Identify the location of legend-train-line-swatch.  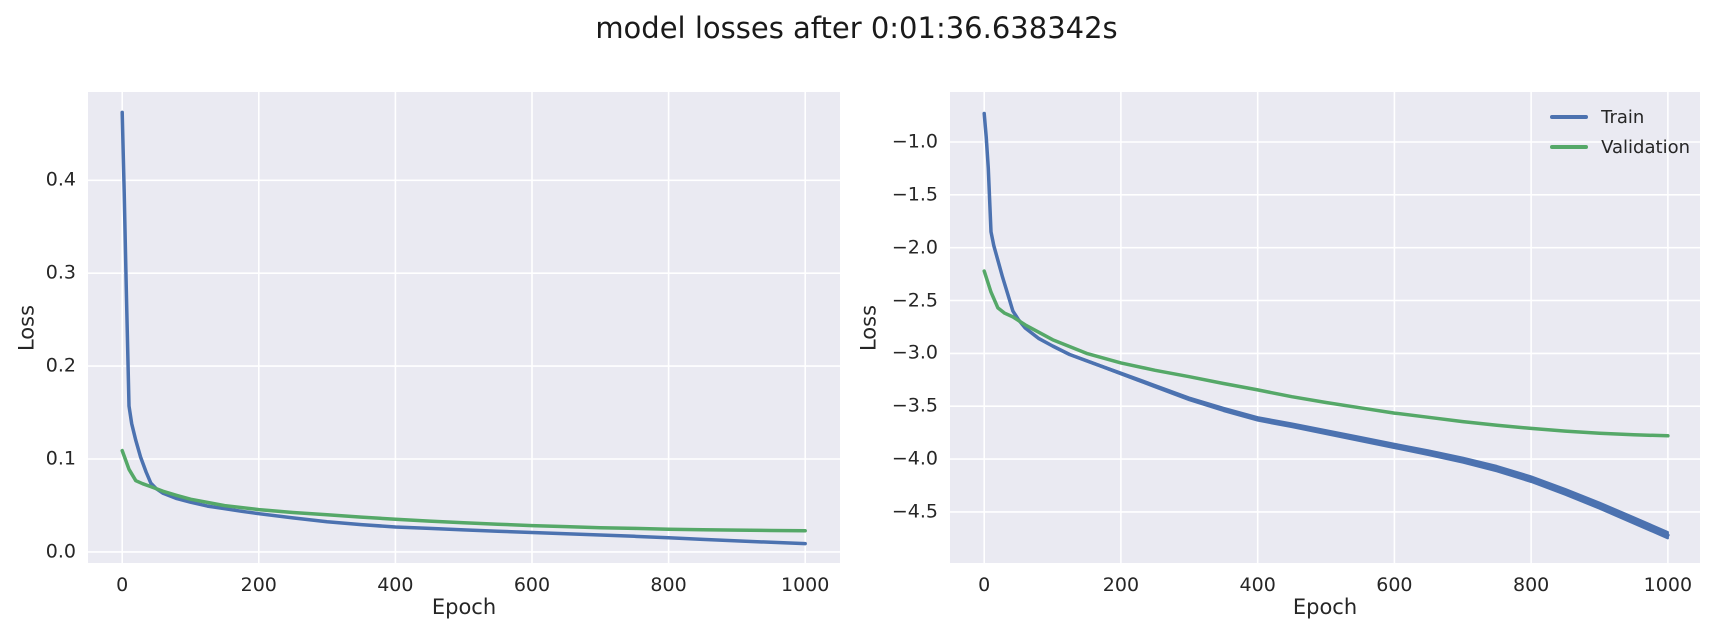
(1569, 117).